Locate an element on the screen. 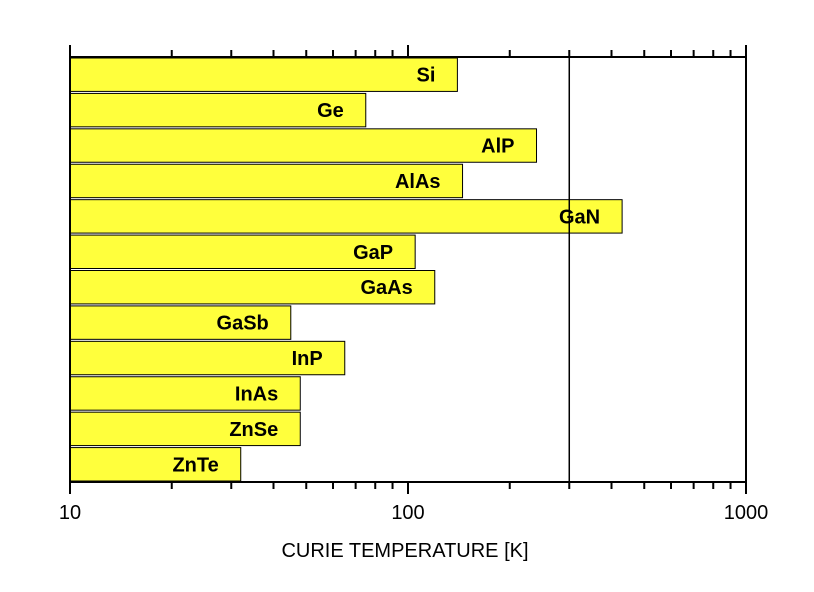  bar-label-inp: InP is located at coordinates (307, 359).